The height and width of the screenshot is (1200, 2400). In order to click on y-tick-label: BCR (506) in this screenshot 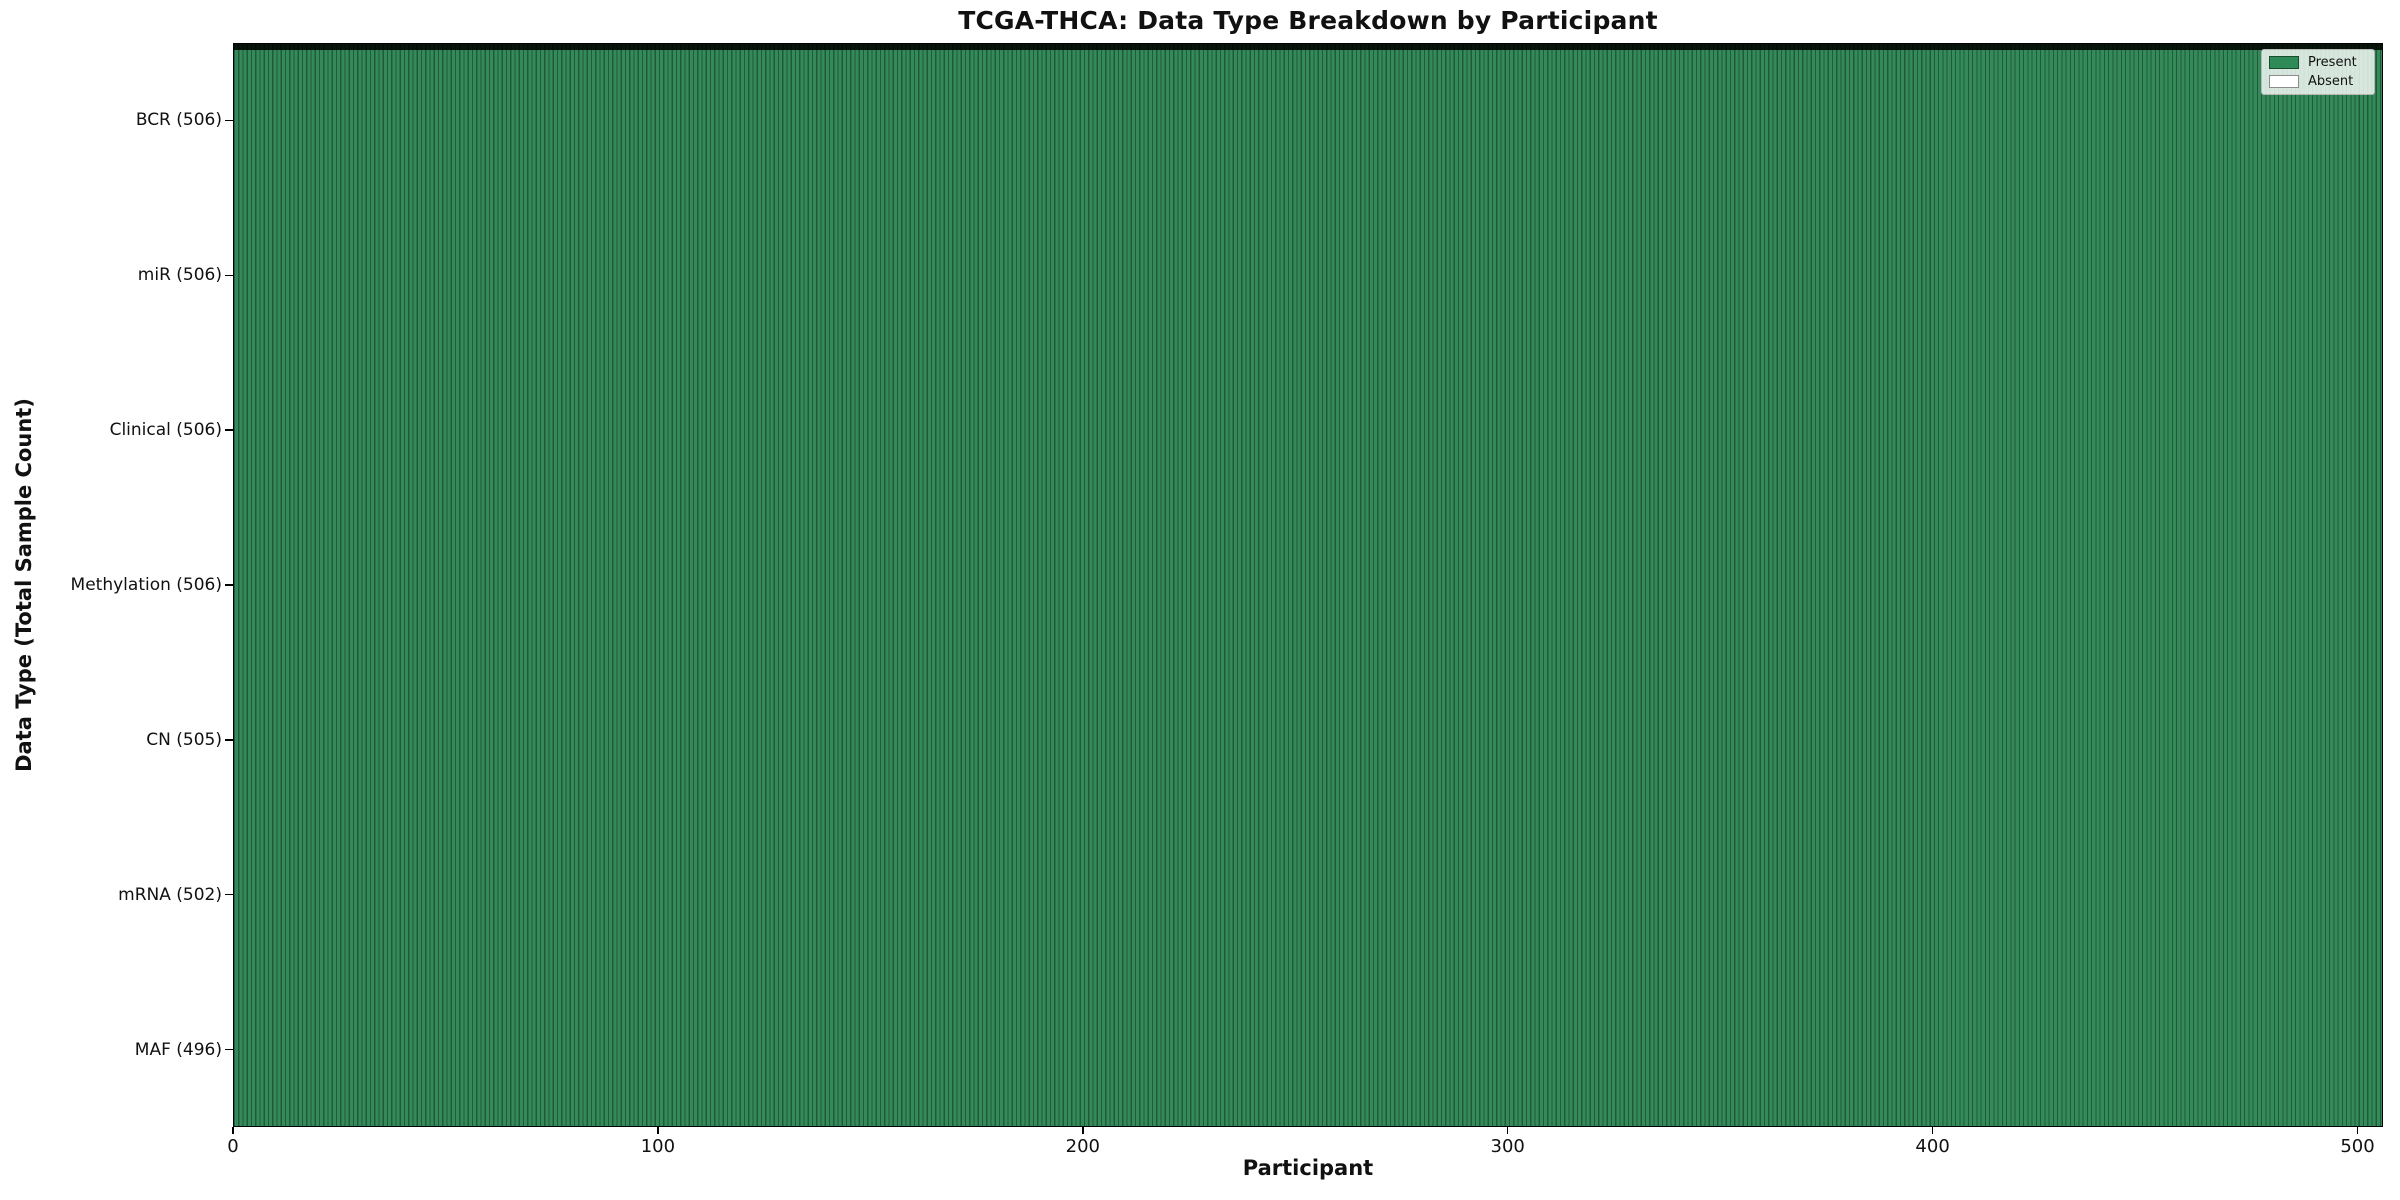, I will do `click(178, 120)`.